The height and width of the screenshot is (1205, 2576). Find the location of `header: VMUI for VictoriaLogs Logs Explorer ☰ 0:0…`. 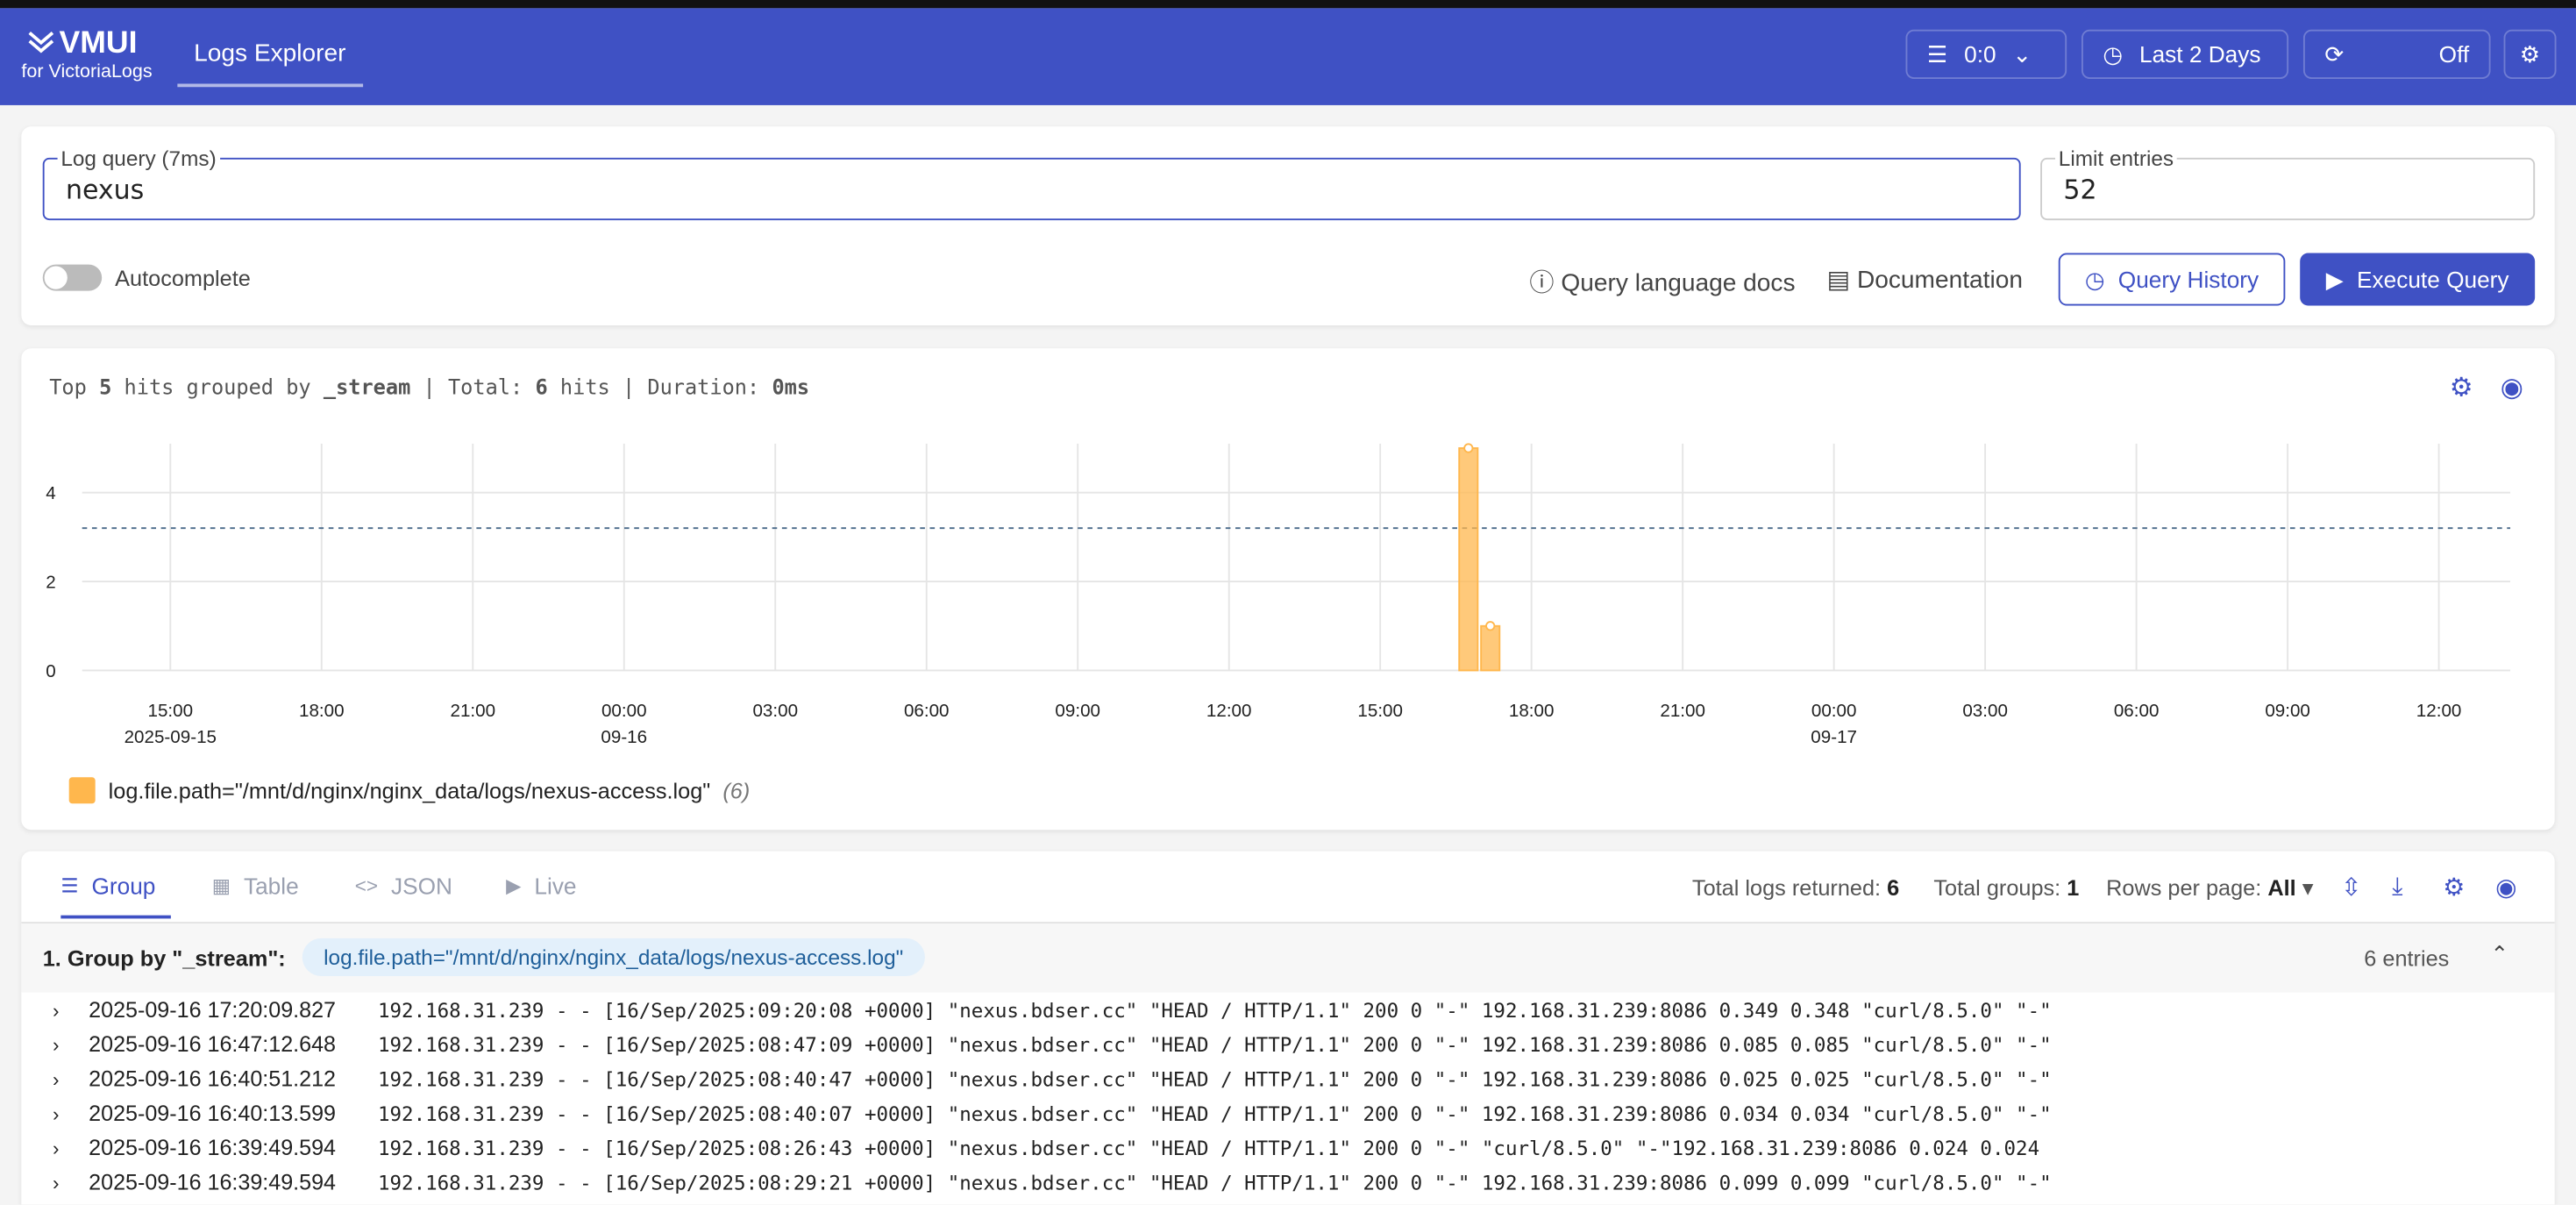

header: VMUI for VictoriaLogs Logs Explorer ☰ 0:0… is located at coordinates (1288, 56).